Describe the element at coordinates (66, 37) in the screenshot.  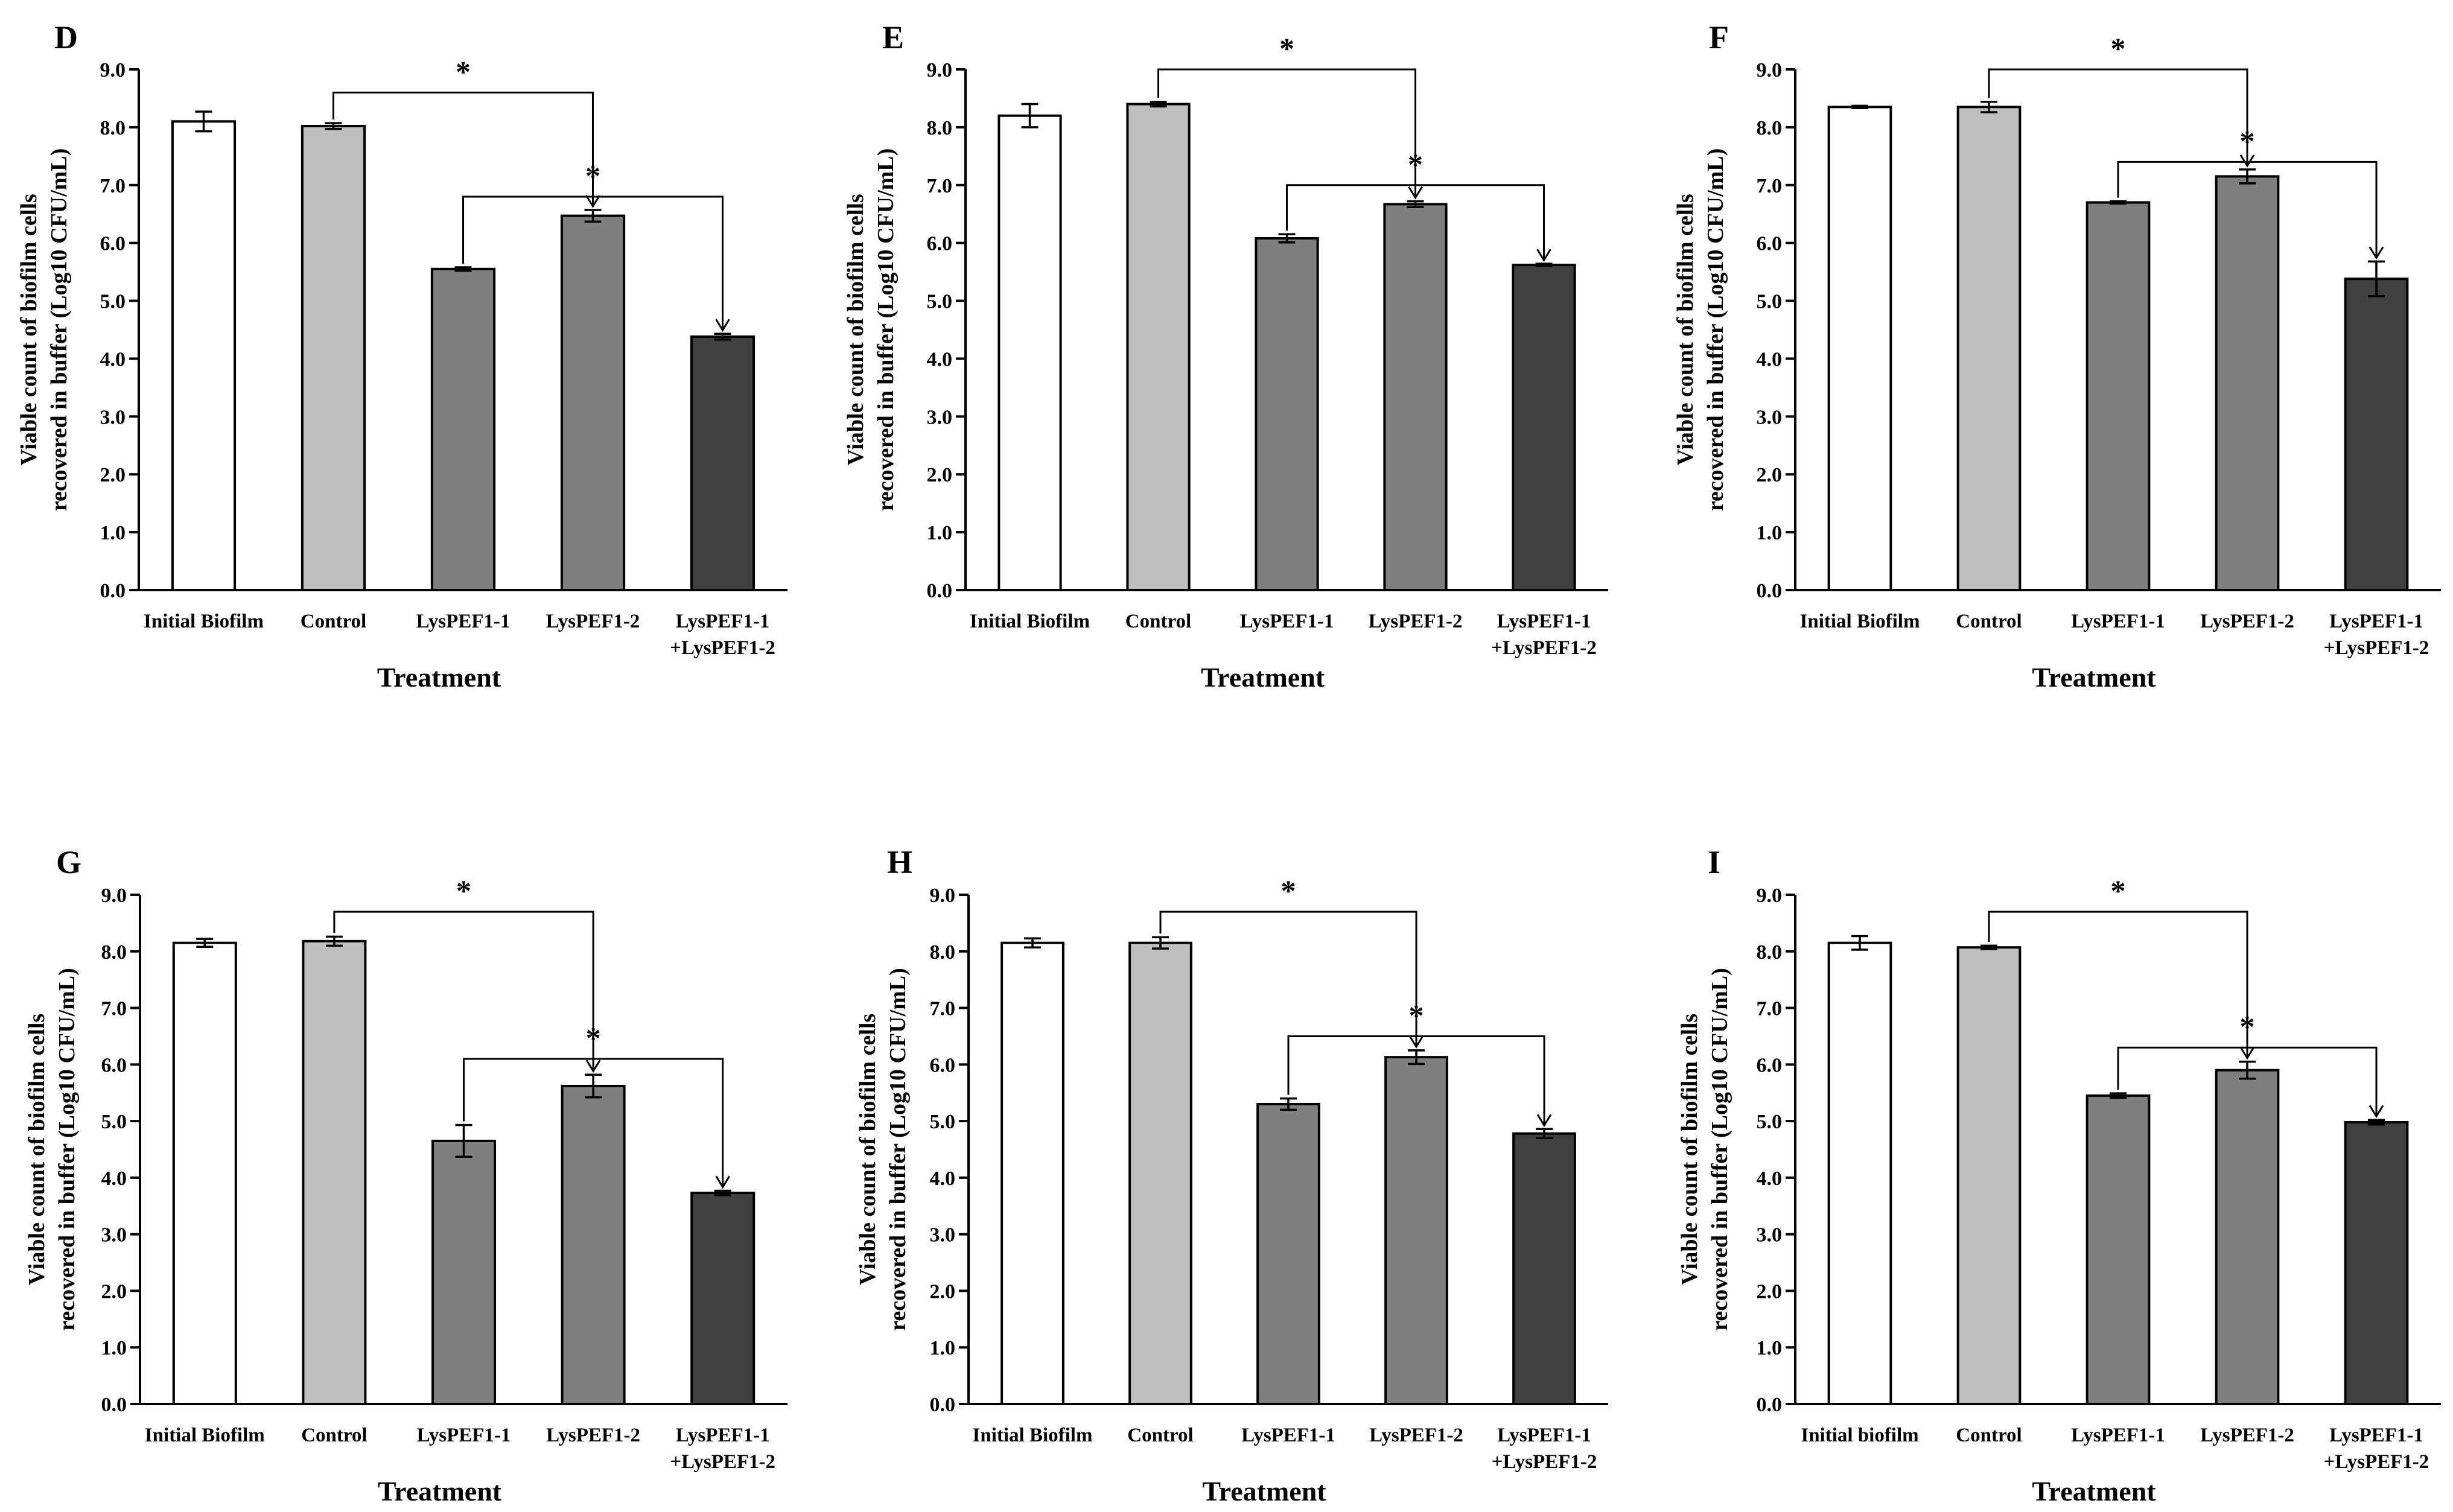
I see `panel-letter: D` at that location.